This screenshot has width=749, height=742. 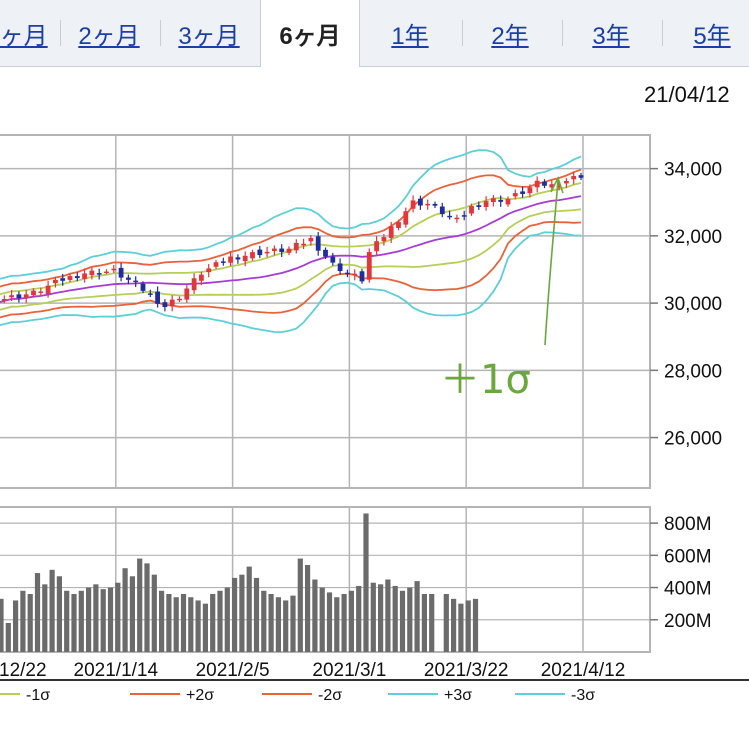 I want to click on date-tick-label: 2021/3/1, so click(x=349, y=670).